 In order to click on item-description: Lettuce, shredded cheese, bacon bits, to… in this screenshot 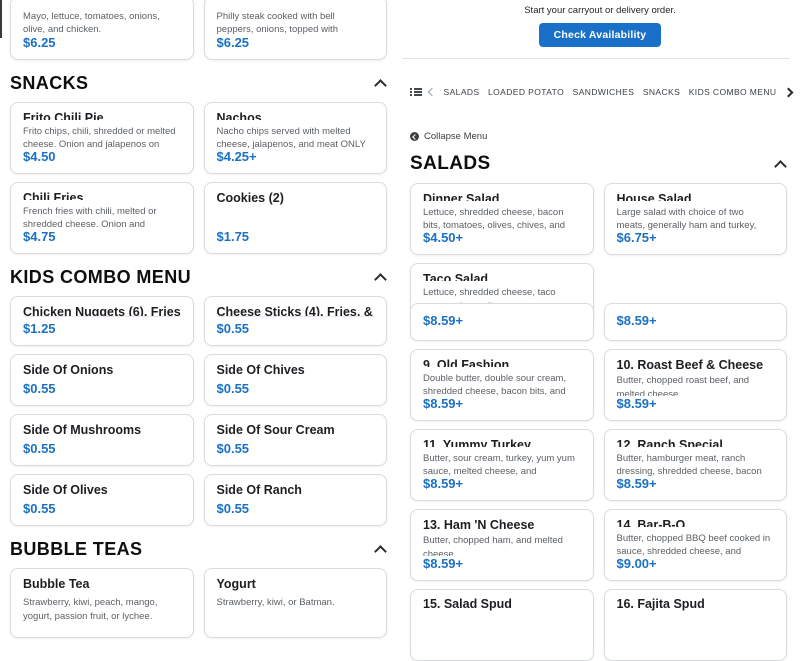, I will do `click(494, 218)`.